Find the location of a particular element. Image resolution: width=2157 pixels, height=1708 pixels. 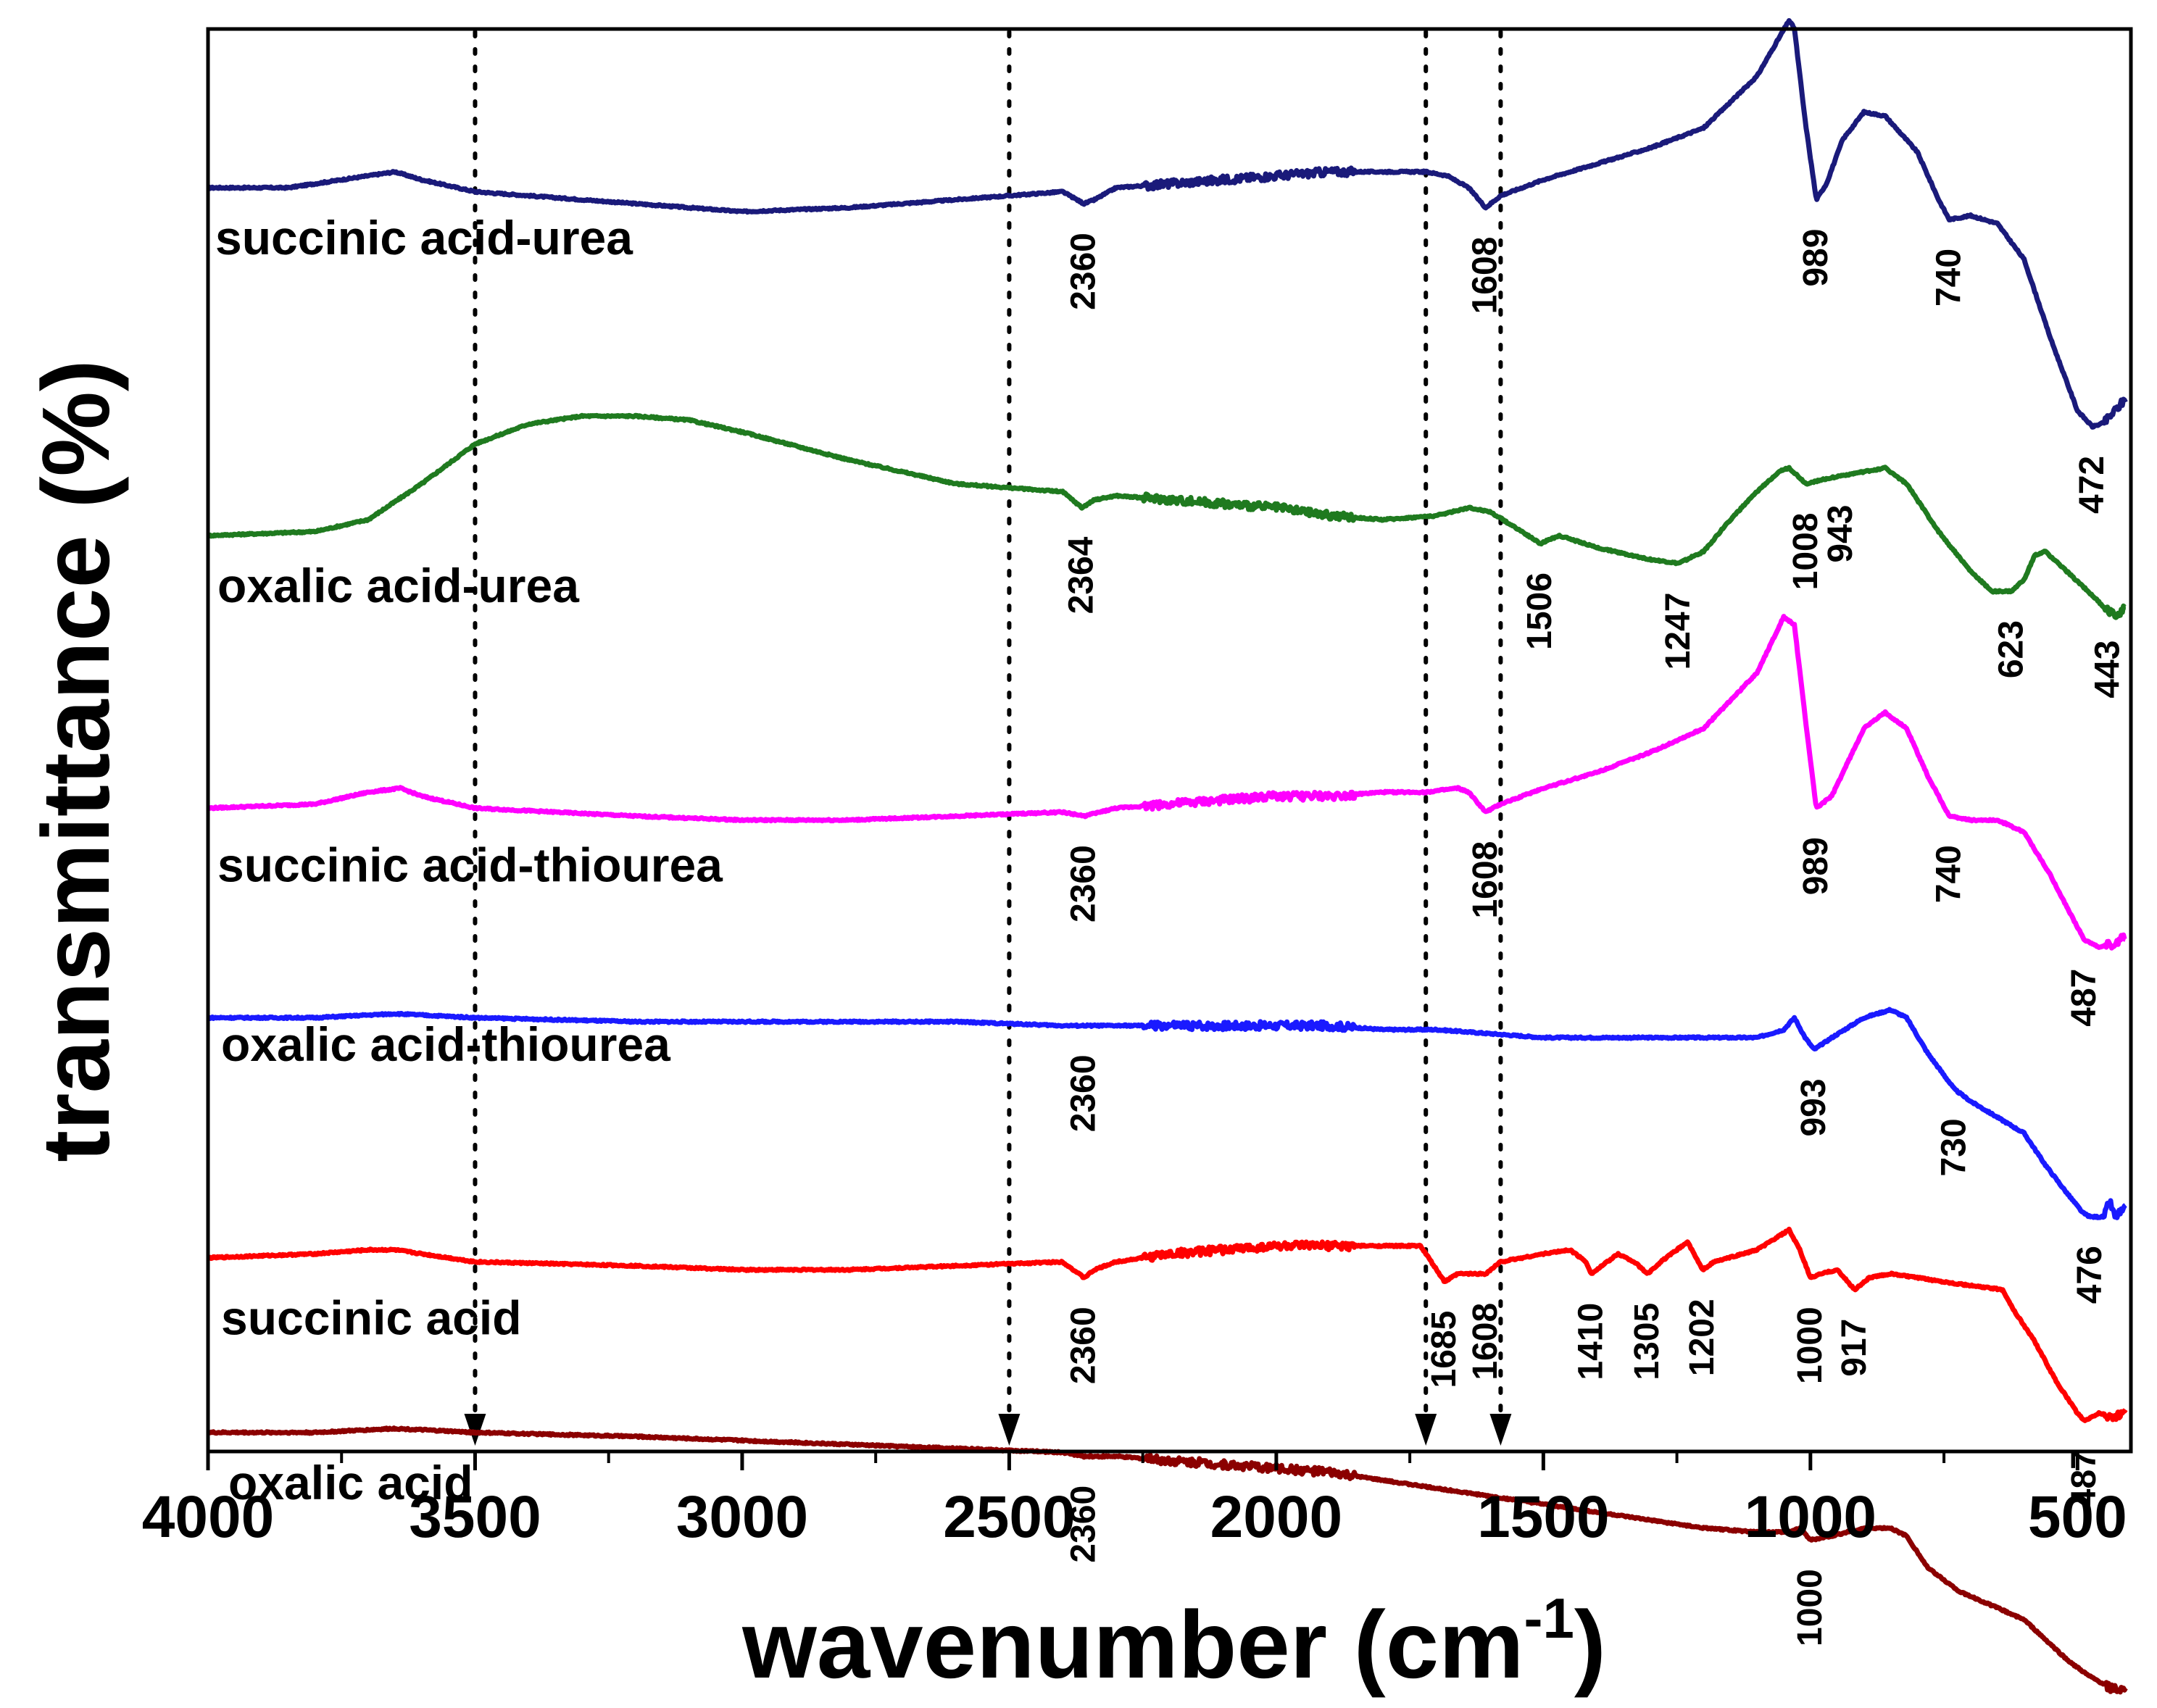

peak-label-oxalic-acid-thiourea-730: 730 is located at coordinates (1954, 1147).